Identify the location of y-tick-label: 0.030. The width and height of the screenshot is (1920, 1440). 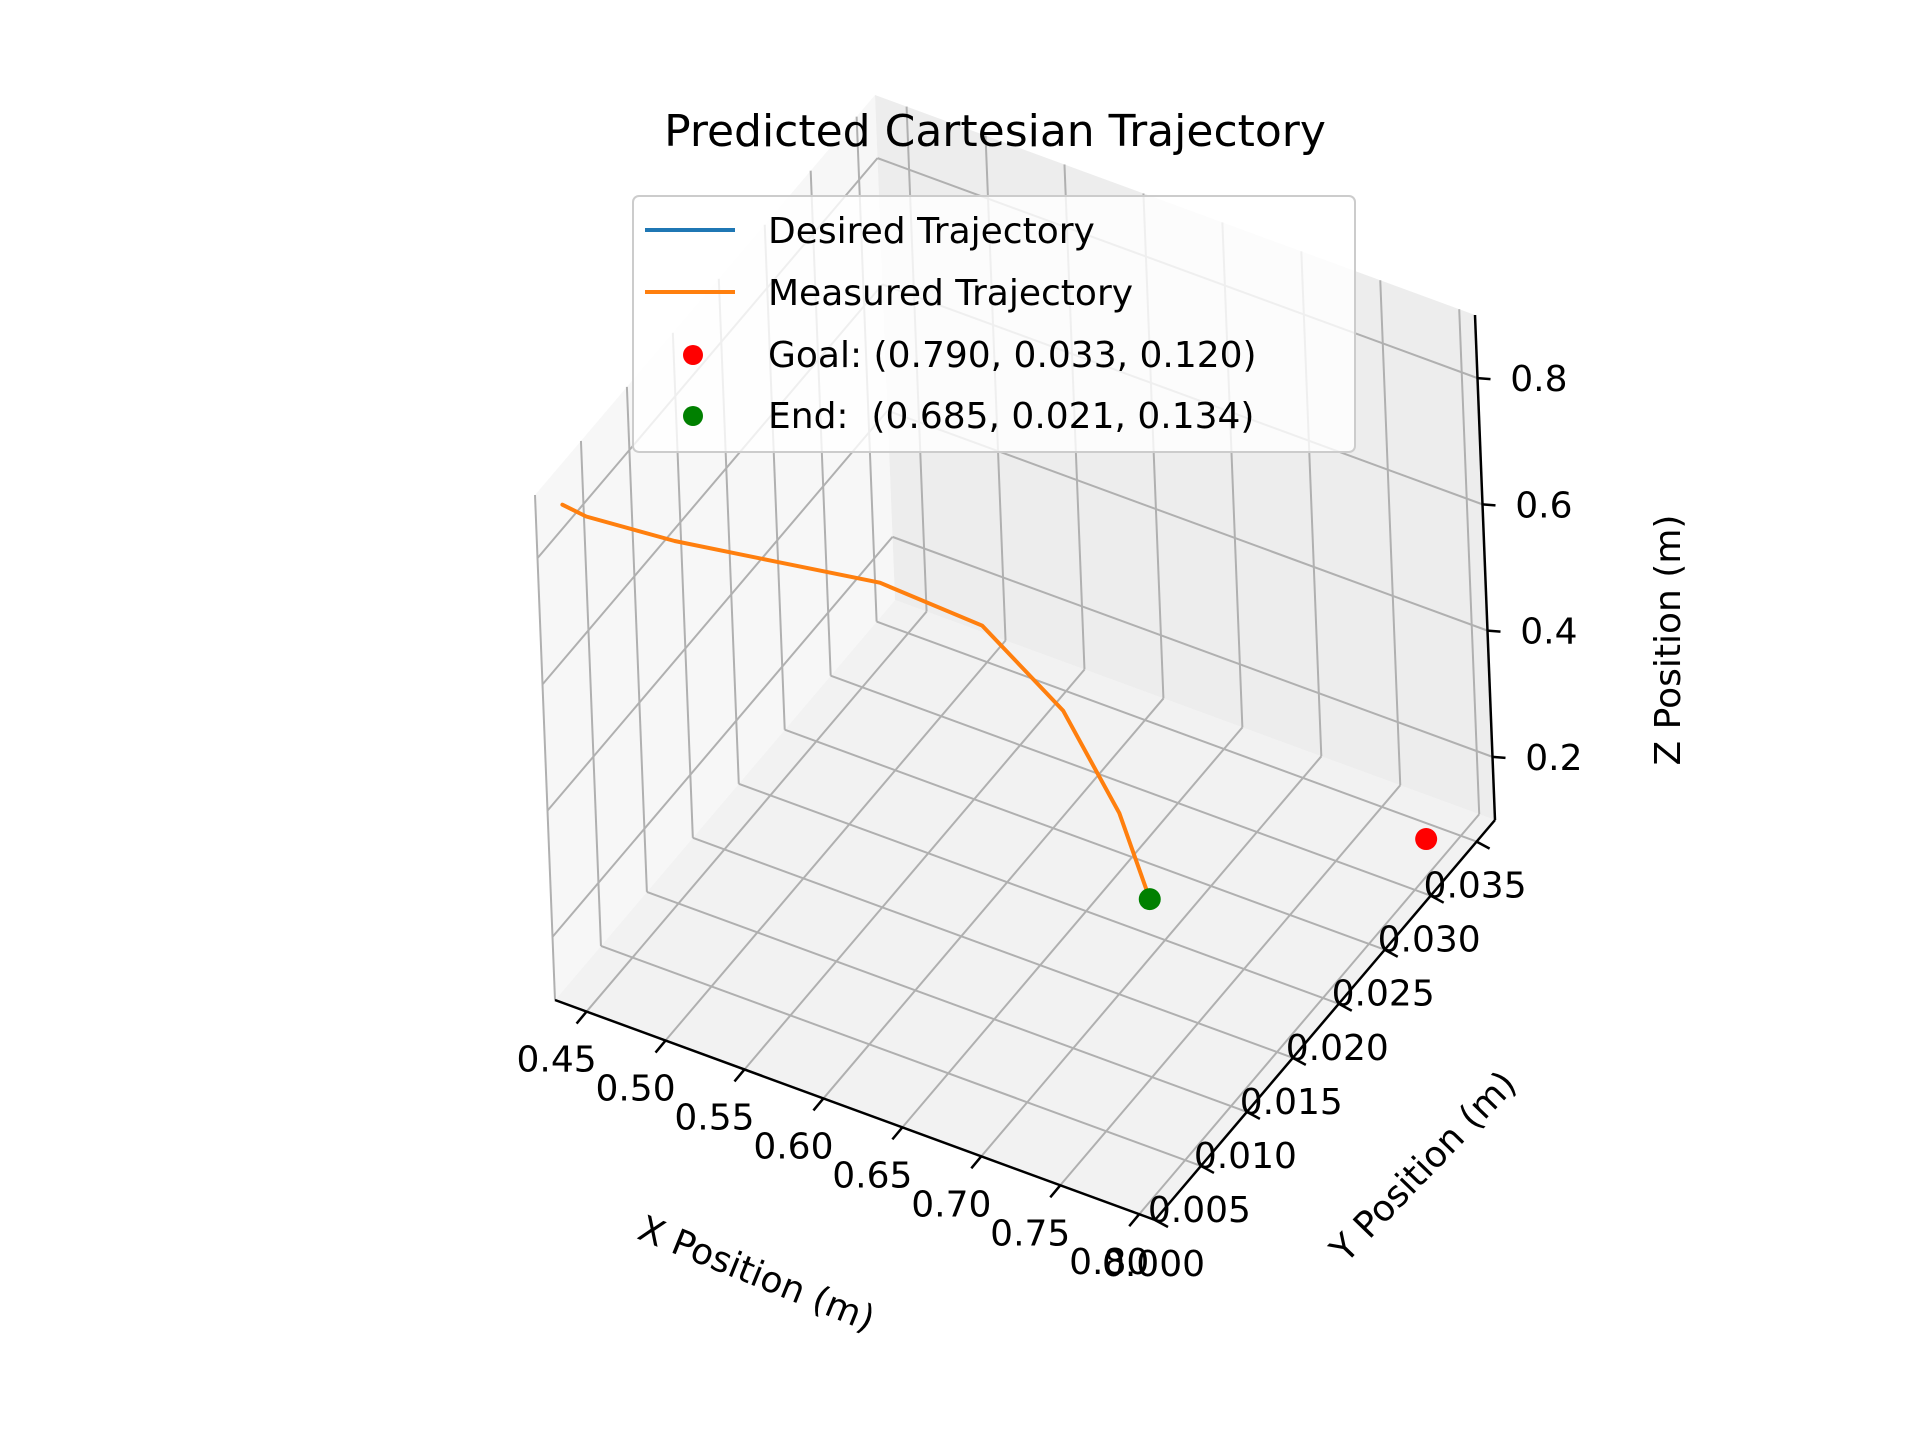
(1429, 940).